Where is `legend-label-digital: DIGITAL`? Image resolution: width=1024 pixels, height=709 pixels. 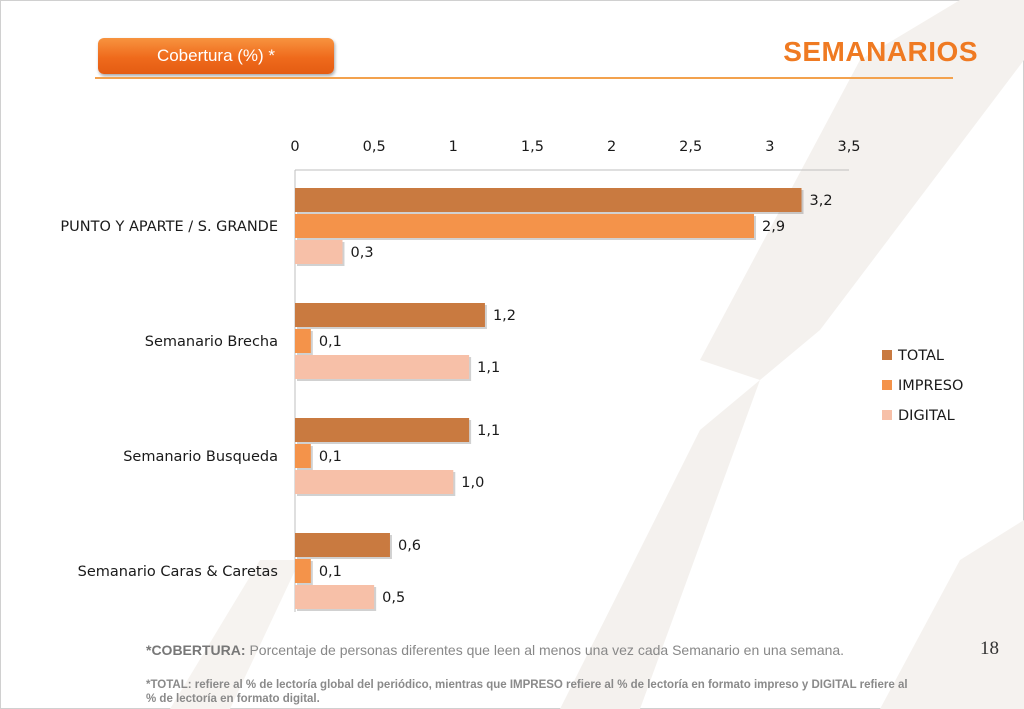
legend-label-digital: DIGITAL is located at coordinates (926, 416).